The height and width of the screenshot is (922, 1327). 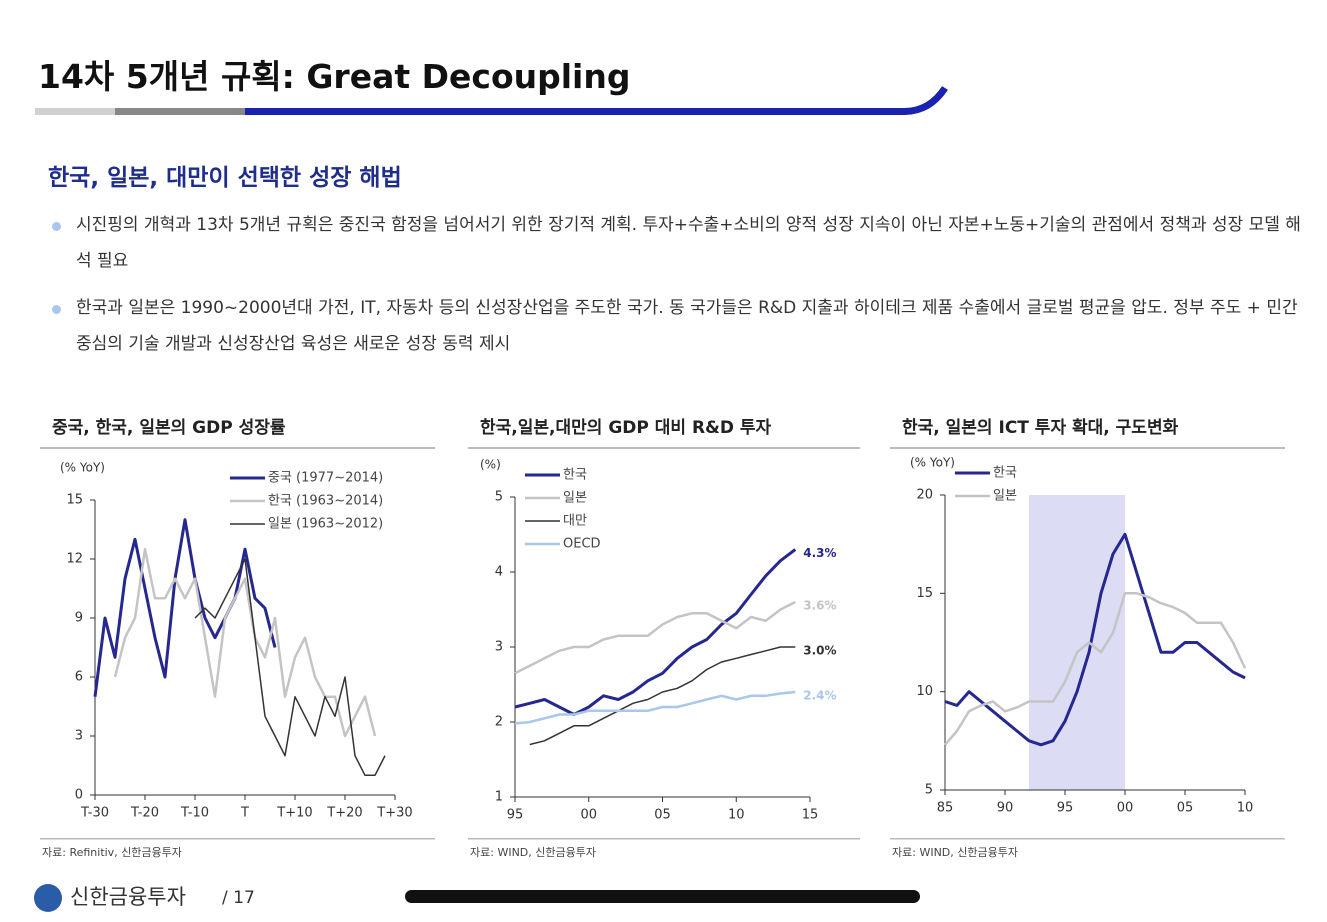 What do you see at coordinates (490, 465) in the screenshot?
I see `y-axis-label: (%)` at bounding box center [490, 465].